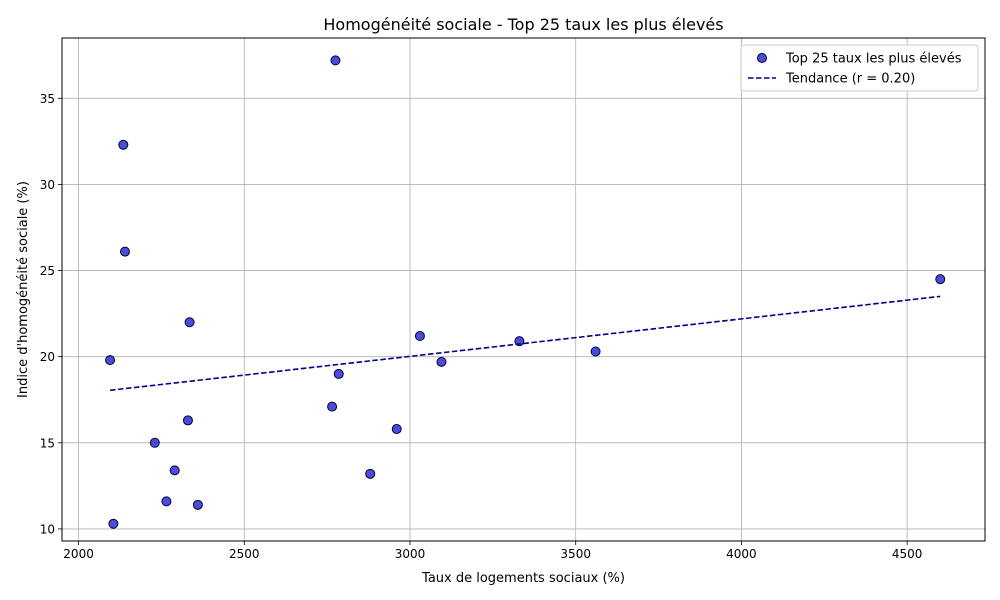 This screenshot has height=600, width=1000. What do you see at coordinates (850, 79) in the screenshot?
I see `legend-trend-label: Tendance (r = 0.20)` at bounding box center [850, 79].